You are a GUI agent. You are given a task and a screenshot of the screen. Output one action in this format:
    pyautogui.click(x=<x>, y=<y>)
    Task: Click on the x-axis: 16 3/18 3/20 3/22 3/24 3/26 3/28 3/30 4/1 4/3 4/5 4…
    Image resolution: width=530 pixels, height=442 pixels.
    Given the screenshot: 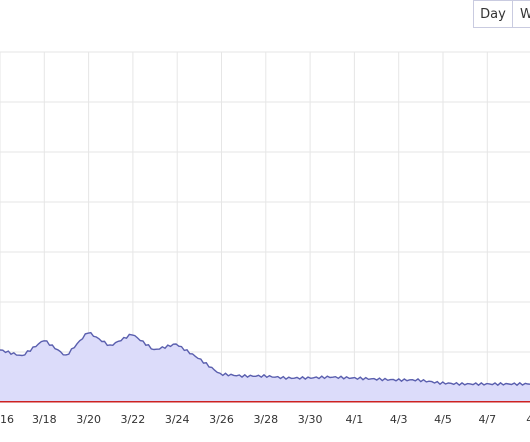 What is the action you would take?
    pyautogui.click(x=265, y=419)
    